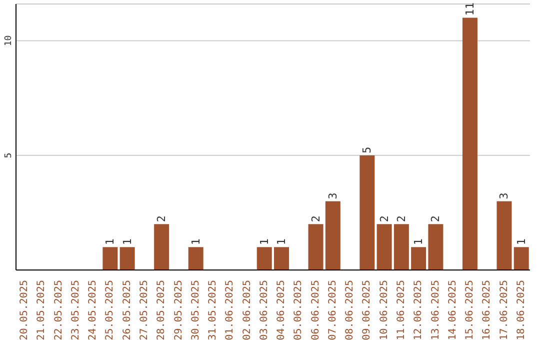 The height and width of the screenshot is (340, 540). I want to click on x-tick-label: 26.05.2025, so click(127, 310).